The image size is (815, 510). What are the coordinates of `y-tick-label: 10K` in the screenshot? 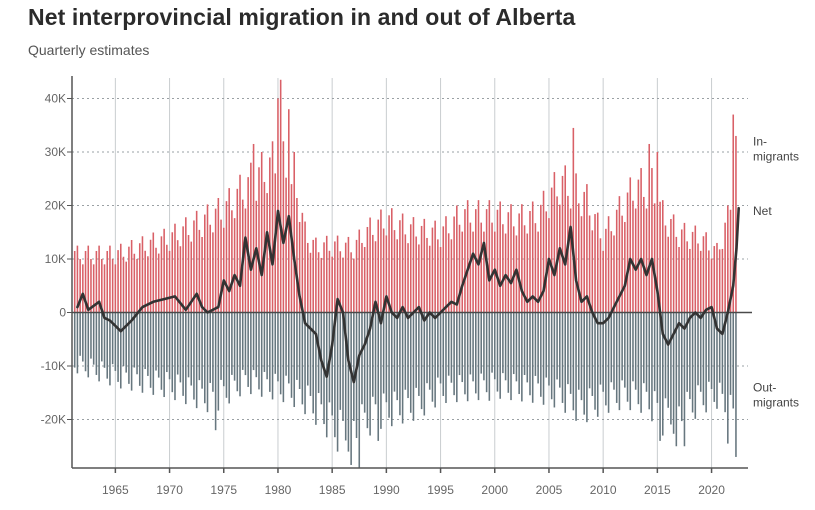 It's located at (55, 259).